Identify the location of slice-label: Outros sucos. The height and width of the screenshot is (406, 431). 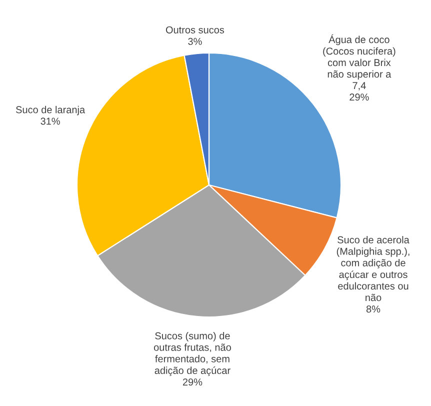
(195, 30).